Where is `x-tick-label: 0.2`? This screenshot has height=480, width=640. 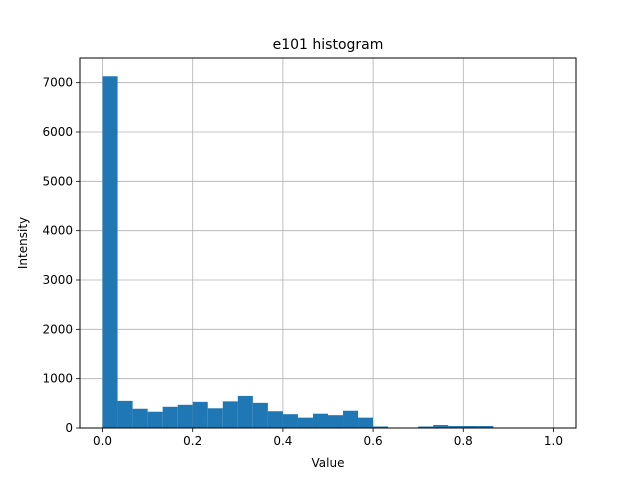 x-tick-label: 0.2 is located at coordinates (192, 441).